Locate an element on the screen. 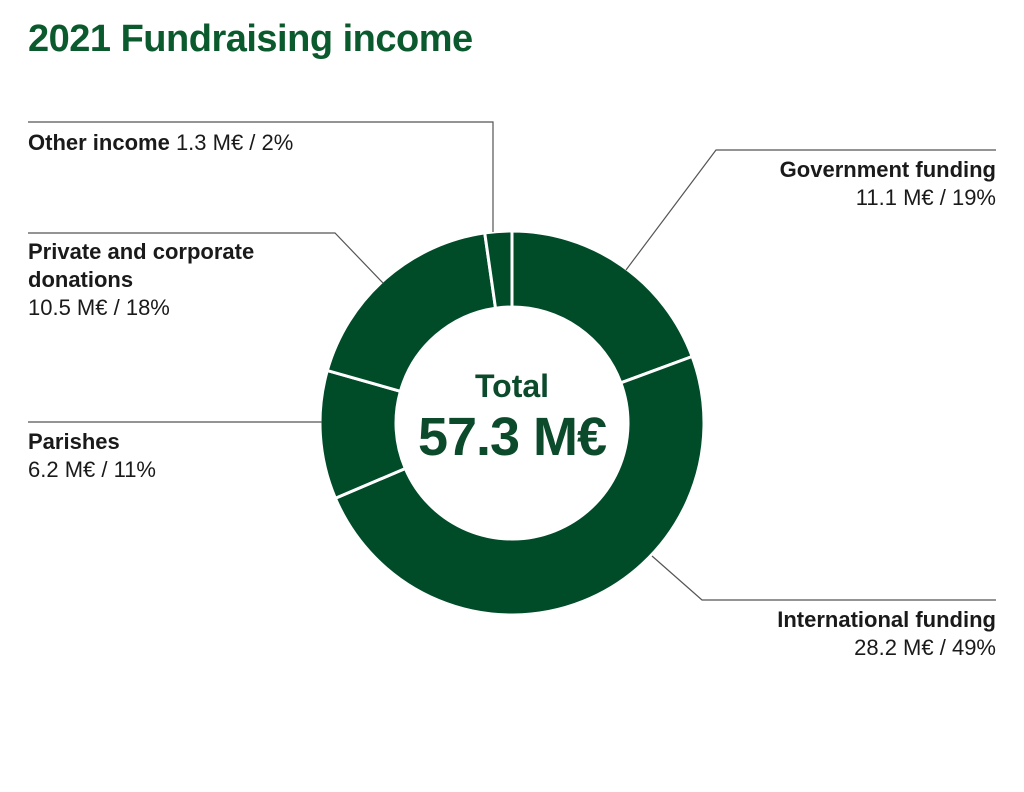  label-government-funding-value: 11.1 M€ / 19% is located at coordinates (925, 197).